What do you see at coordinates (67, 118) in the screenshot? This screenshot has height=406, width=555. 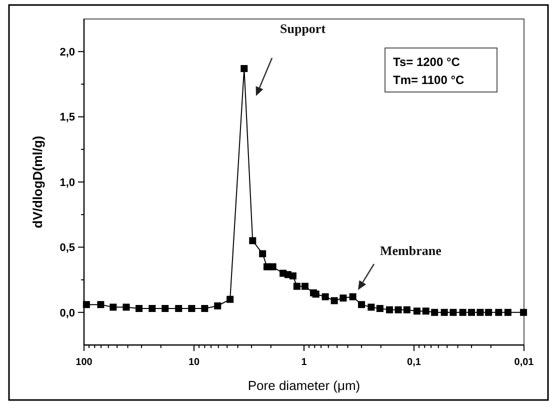 I see `y-tick-label: 1,5` at bounding box center [67, 118].